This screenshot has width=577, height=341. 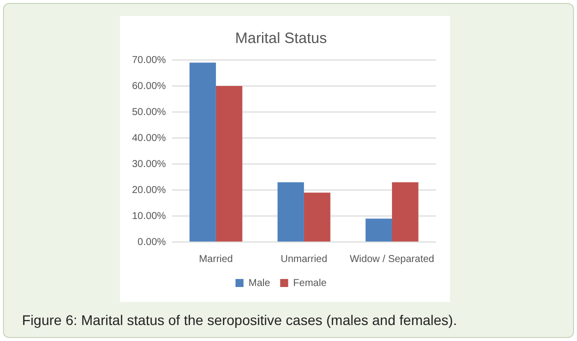 I want to click on x-tick-label: Unmarried, so click(x=304, y=259).